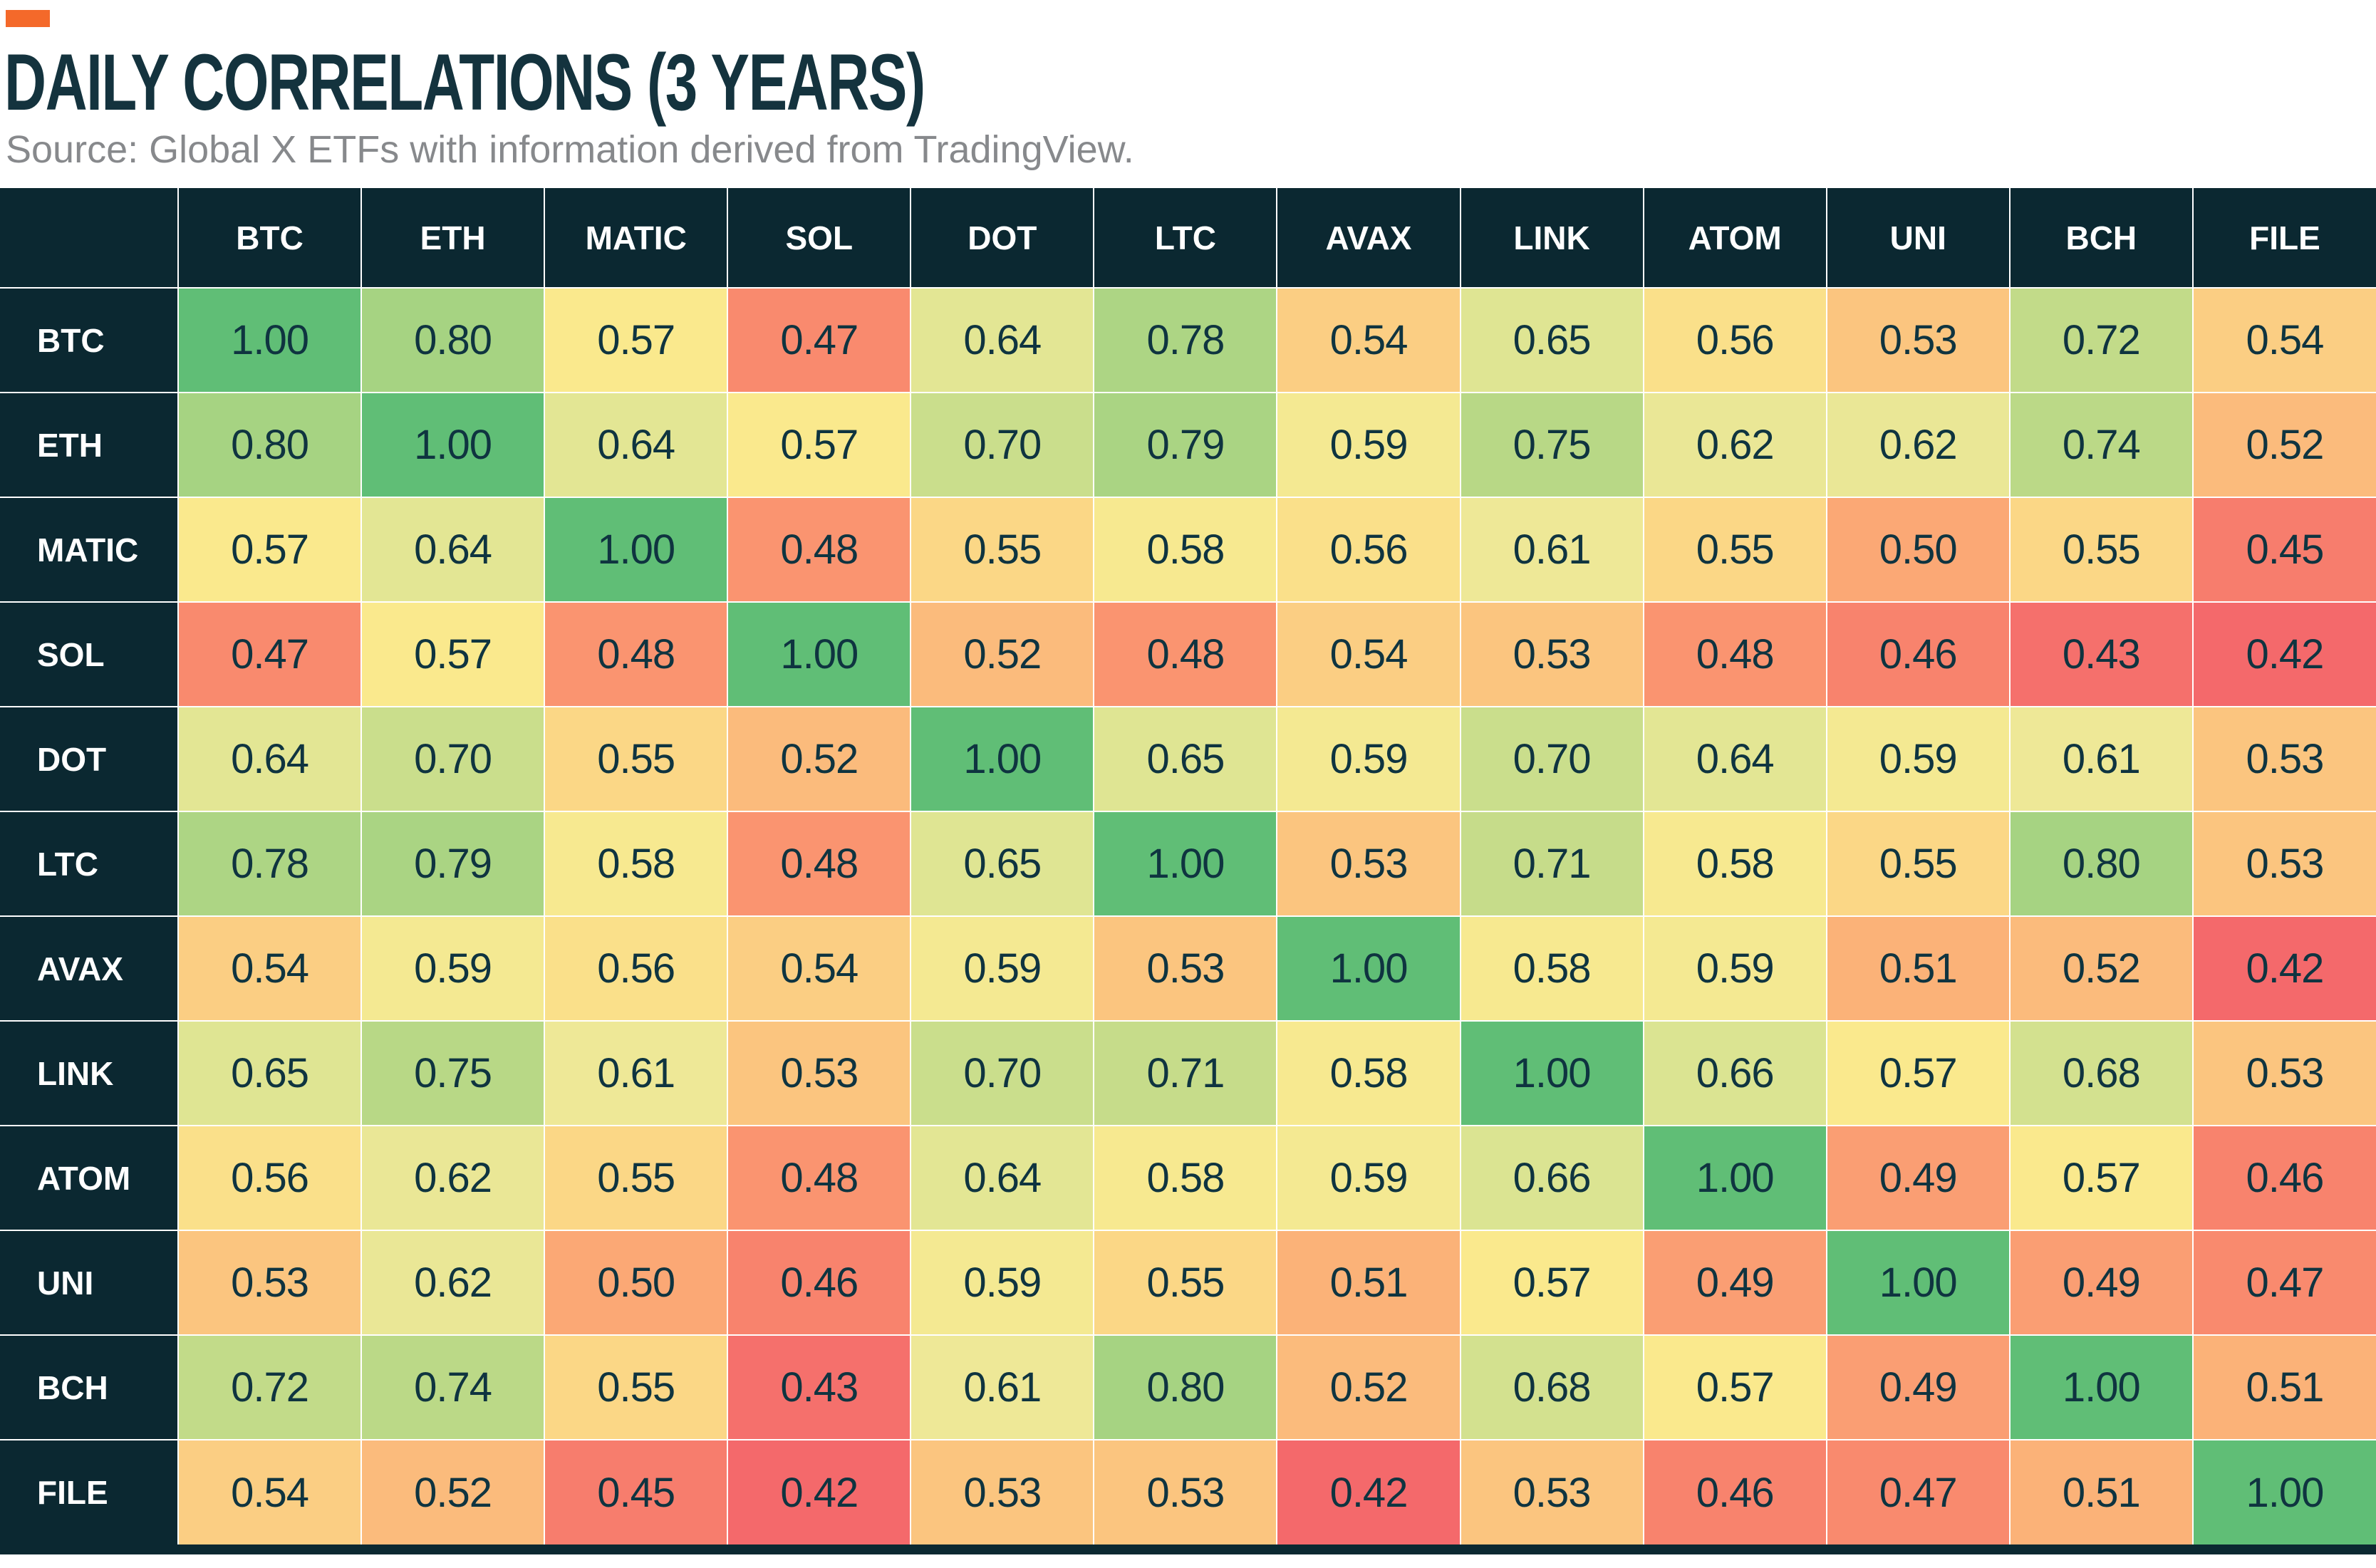 The width and height of the screenshot is (2376, 1568). I want to click on cell-bch-atom: 0.57, so click(1734, 1387).